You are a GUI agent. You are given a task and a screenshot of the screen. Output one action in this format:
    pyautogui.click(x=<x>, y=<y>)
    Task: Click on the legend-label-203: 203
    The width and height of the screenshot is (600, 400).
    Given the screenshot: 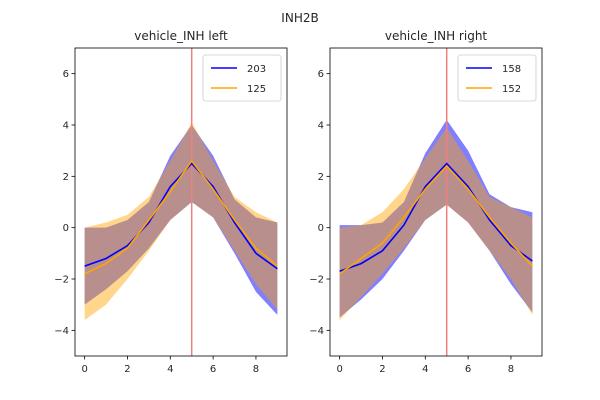 What is the action you would take?
    pyautogui.click(x=256, y=69)
    